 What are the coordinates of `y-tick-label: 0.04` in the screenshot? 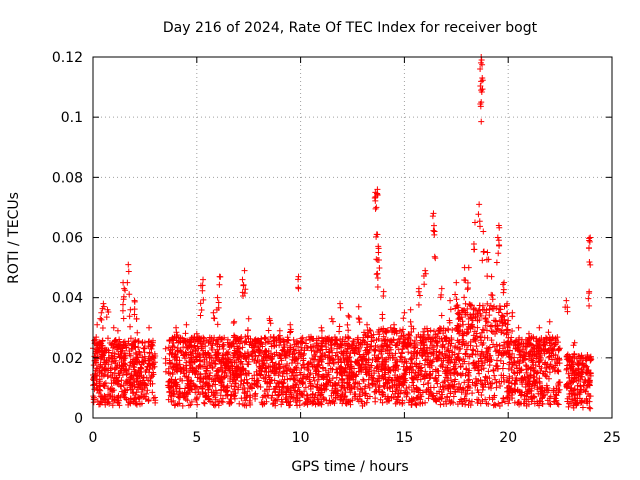 It's located at (67, 299).